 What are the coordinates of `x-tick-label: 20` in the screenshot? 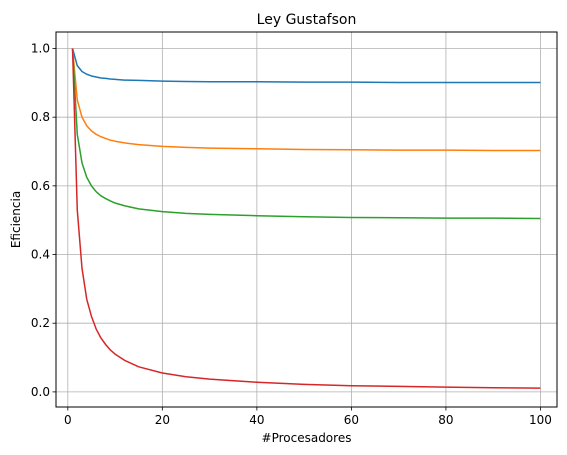 It's located at (162, 420).